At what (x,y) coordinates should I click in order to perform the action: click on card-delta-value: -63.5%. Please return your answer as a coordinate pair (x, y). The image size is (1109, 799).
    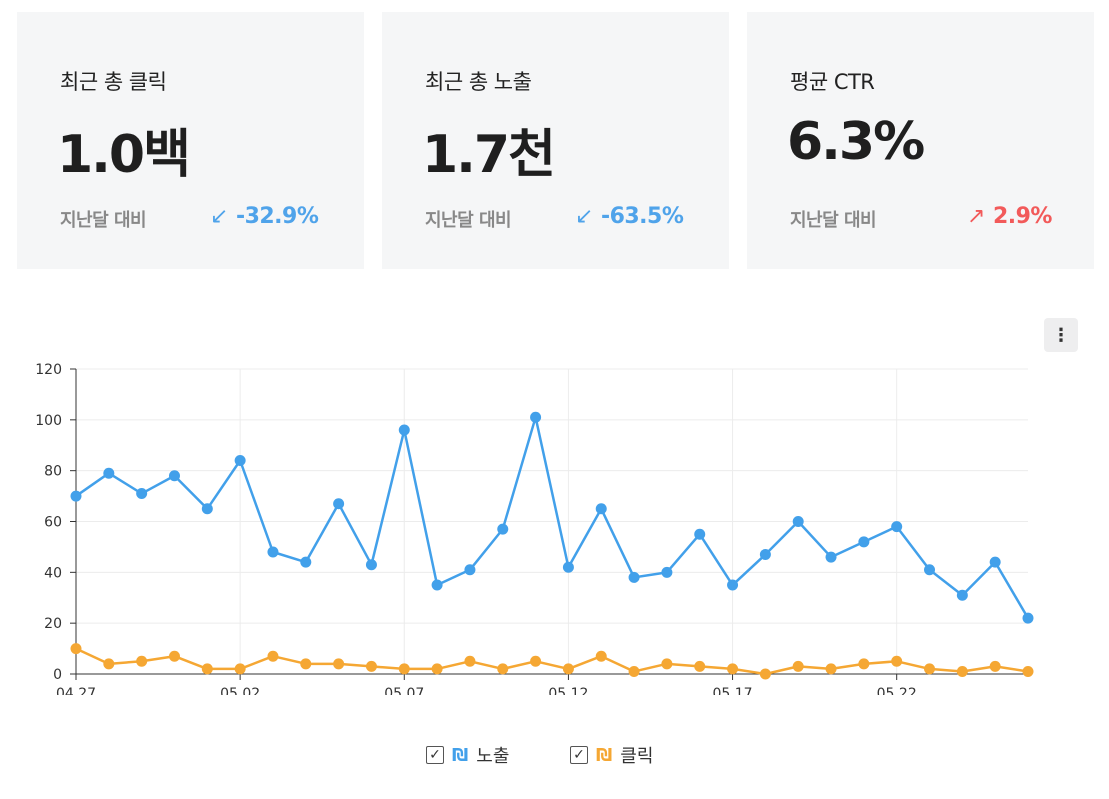
    Looking at the image, I should click on (642, 216).